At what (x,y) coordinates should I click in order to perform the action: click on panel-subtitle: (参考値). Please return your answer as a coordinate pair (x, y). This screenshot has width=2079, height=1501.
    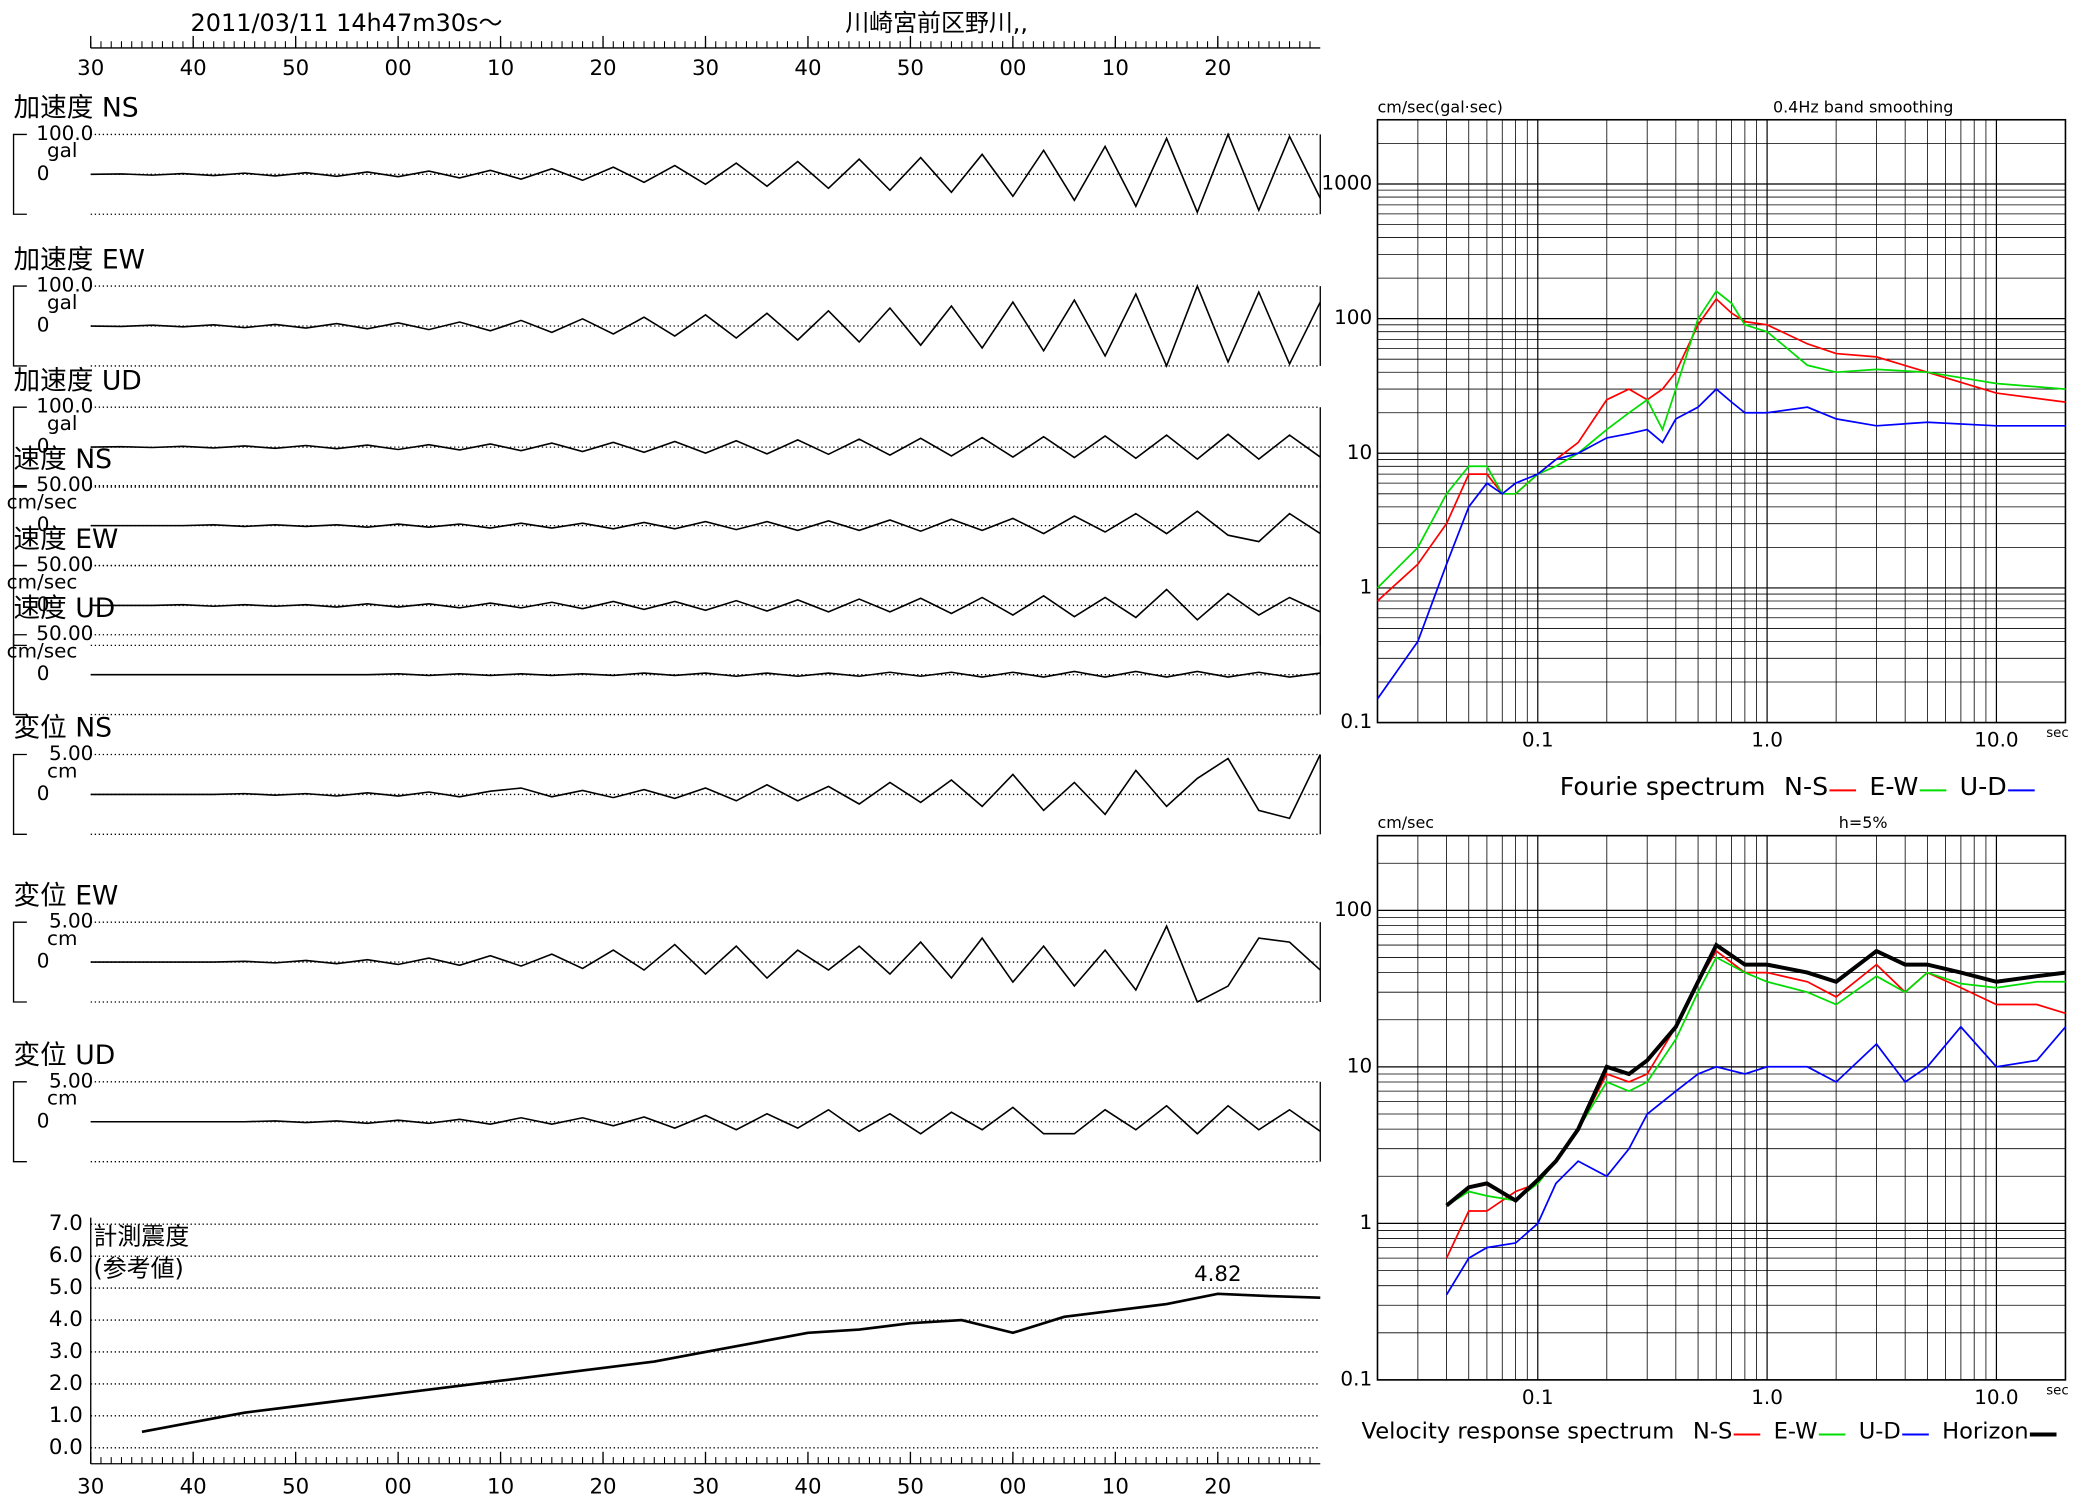
    Looking at the image, I should click on (138, 1268).